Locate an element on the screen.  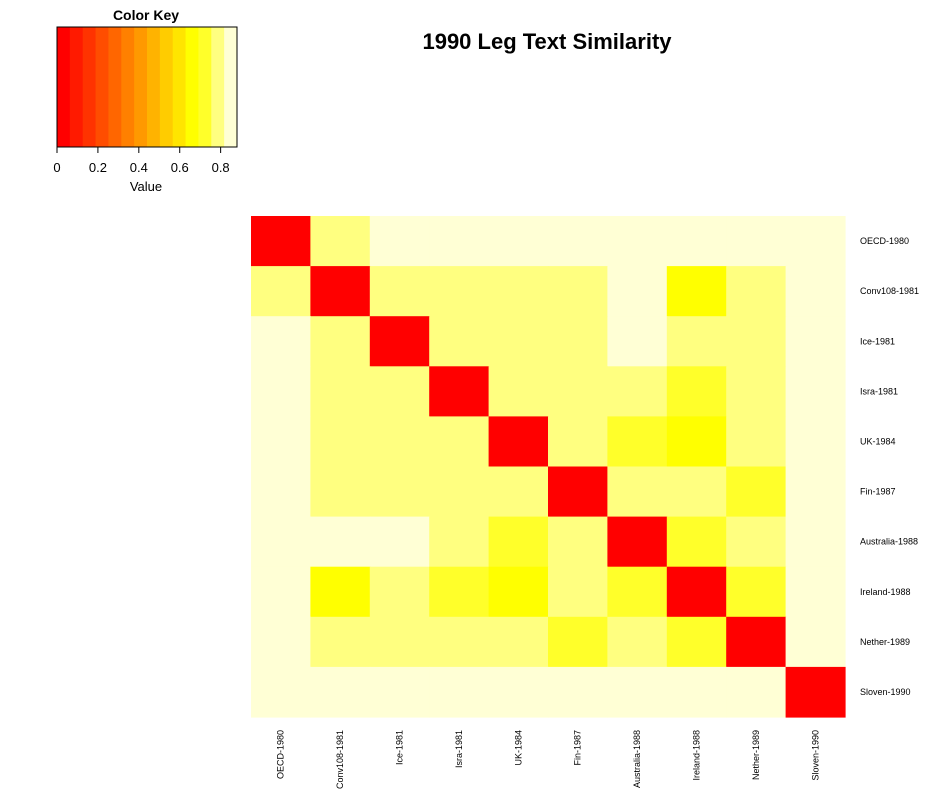
color-key: Color Key 0 0.2 0.4 0.6 0.8 Value is located at coordinates (145, 100).